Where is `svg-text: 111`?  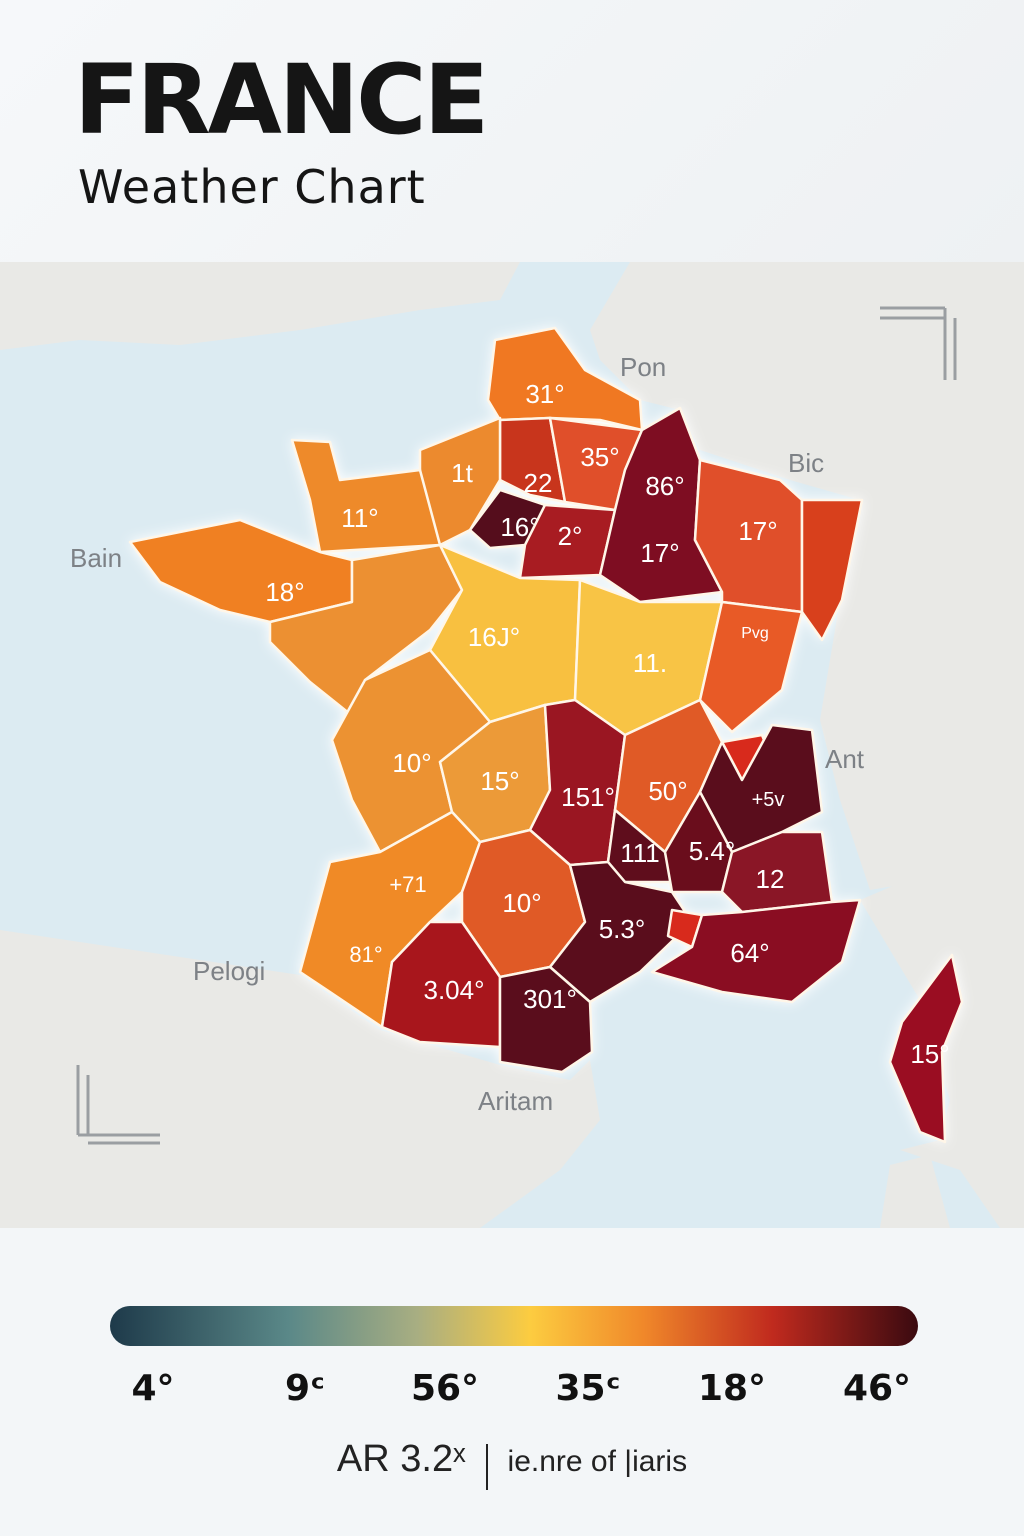 svg-text: 111 is located at coordinates (640, 853).